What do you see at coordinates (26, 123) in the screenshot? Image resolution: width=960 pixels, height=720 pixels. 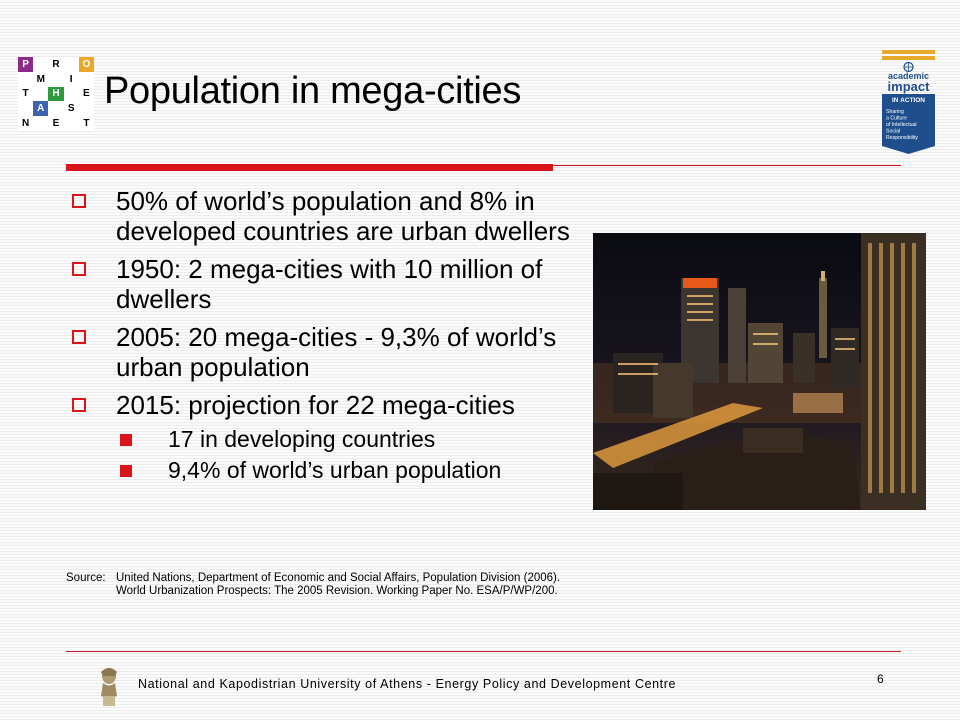 I see `logo-cell: N` at bounding box center [26, 123].